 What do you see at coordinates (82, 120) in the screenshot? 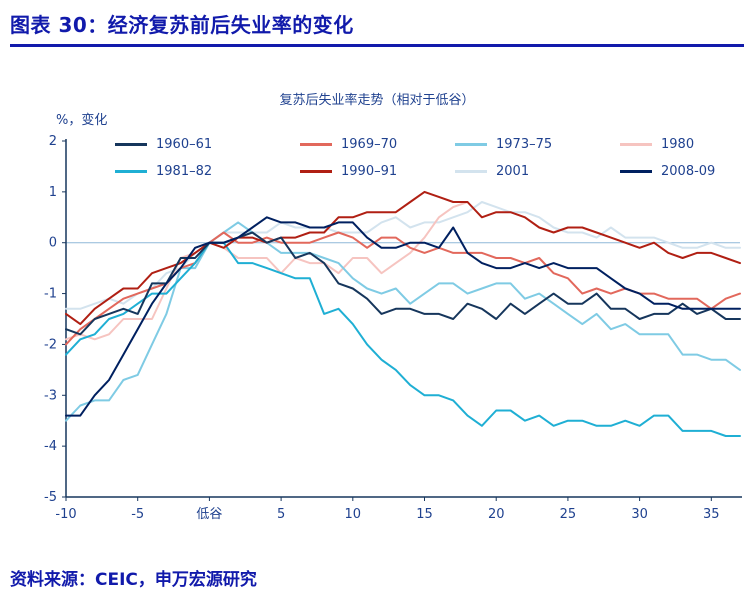
I see `y-axis-label: %，变化` at bounding box center [82, 120].